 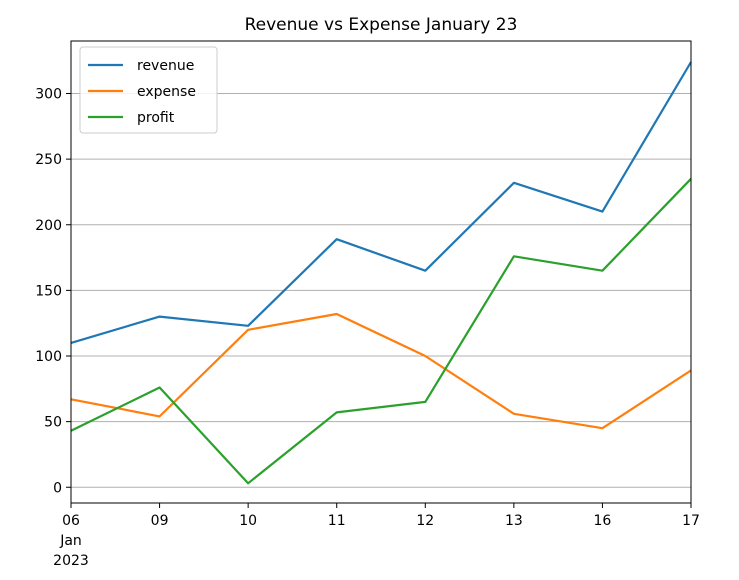 I want to click on y-tick-label: 300, so click(x=48, y=95).